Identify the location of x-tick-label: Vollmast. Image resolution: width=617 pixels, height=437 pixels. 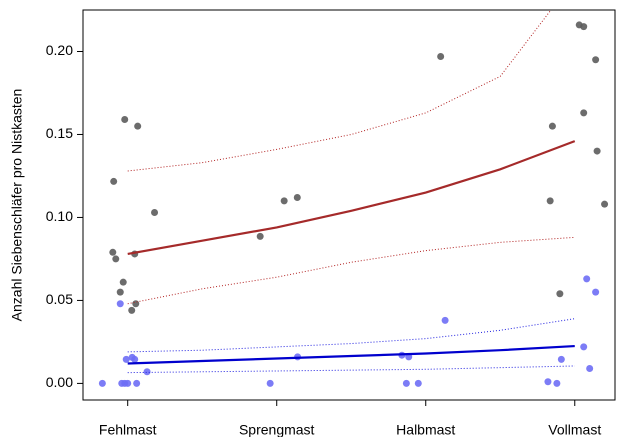
(574, 429).